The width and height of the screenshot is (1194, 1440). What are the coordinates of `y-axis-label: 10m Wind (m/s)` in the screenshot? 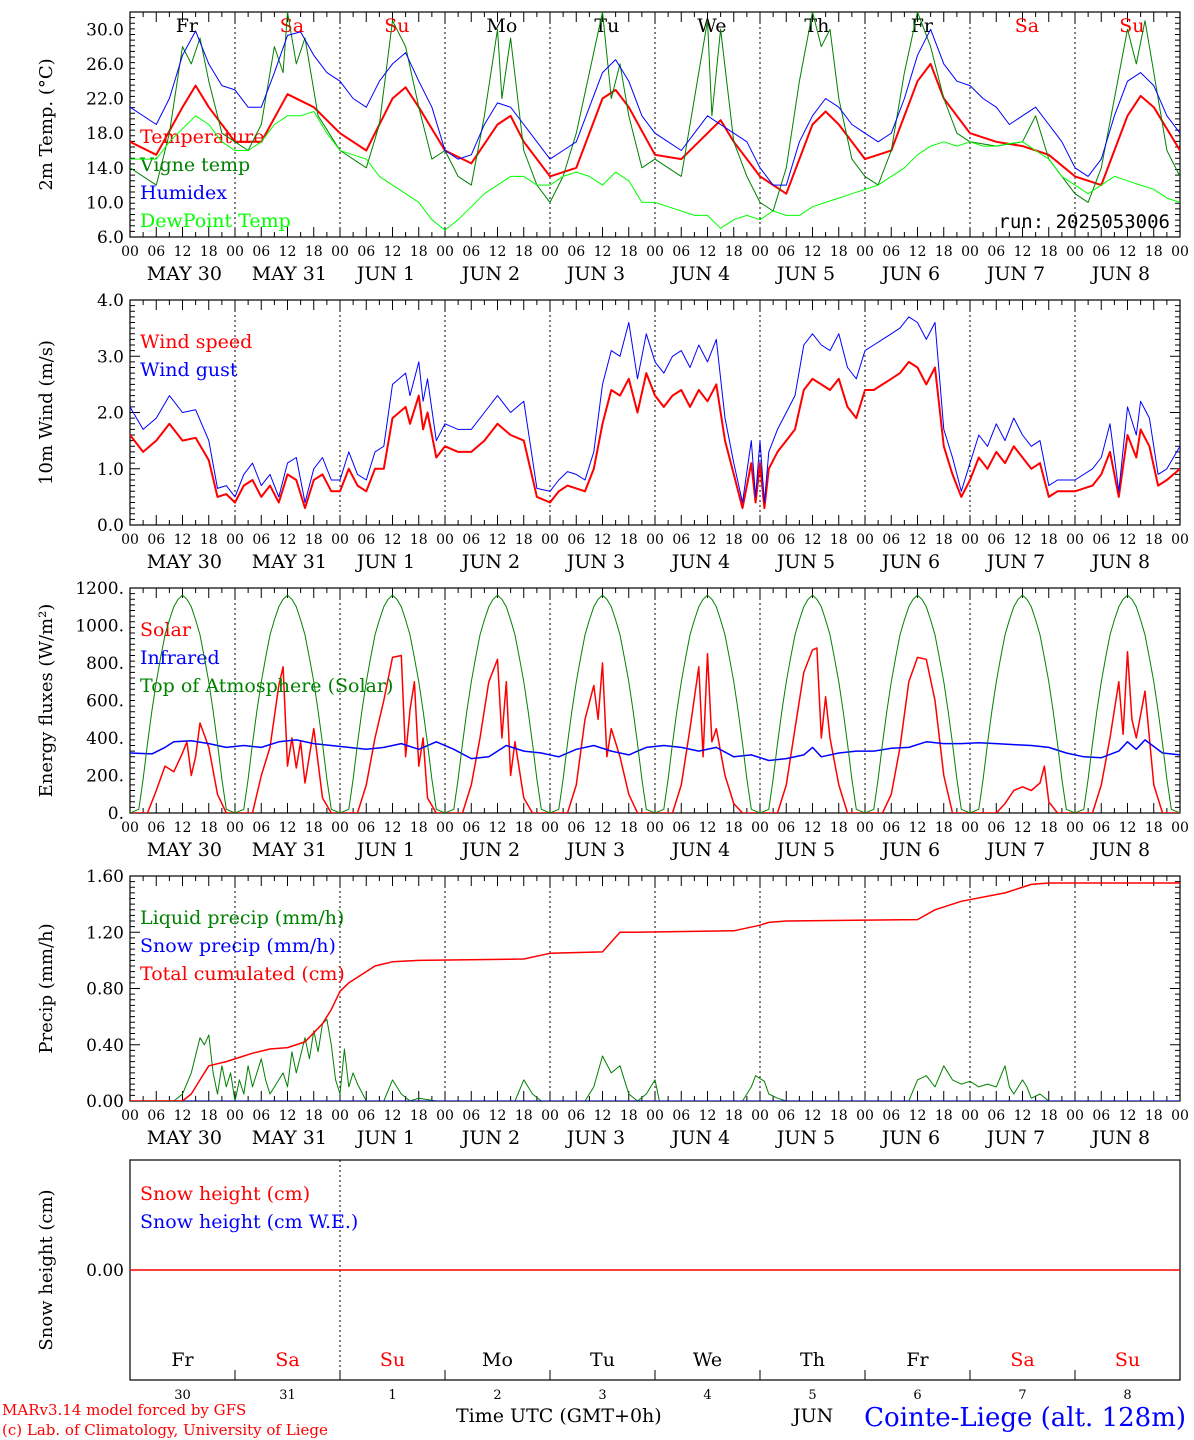 It's located at (46, 412).